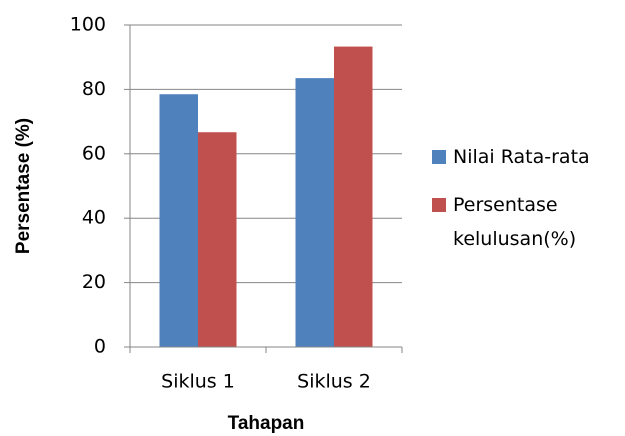 The image size is (625, 436). Describe the element at coordinates (100, 347) in the screenshot. I see `y-tick-label: 0` at that location.